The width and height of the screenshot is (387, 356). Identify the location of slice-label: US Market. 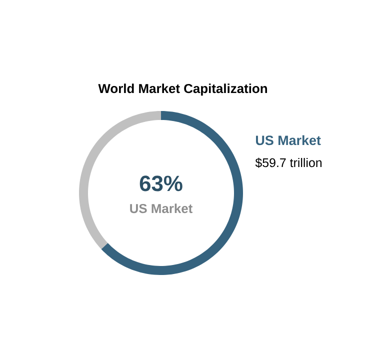
(161, 209).